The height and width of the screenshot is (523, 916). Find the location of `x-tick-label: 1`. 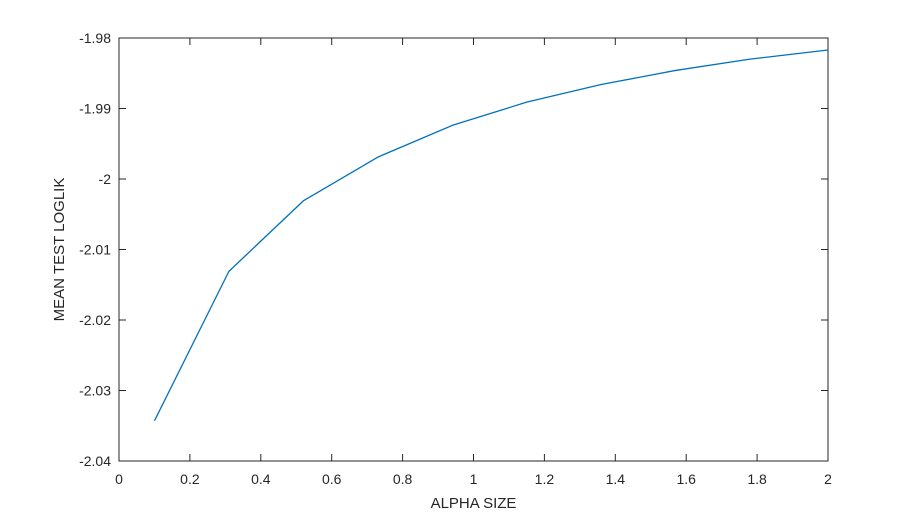

x-tick-label: 1 is located at coordinates (474, 479).